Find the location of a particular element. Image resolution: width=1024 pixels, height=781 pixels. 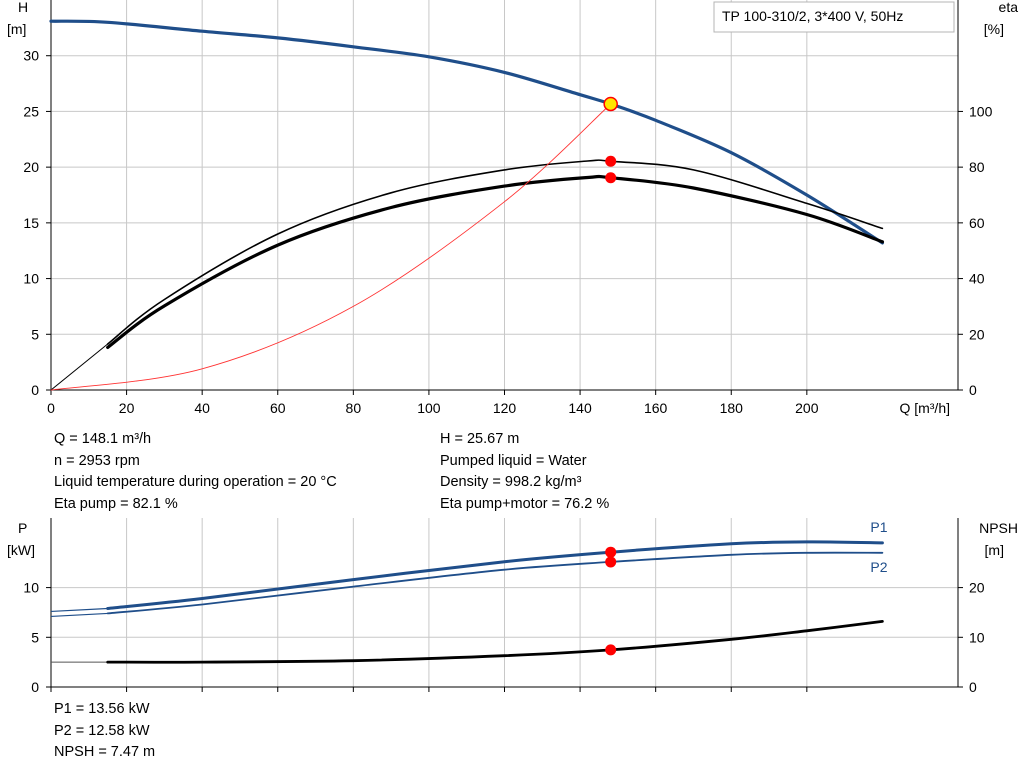

bottom-y-right-unit: [m] is located at coordinates (994, 550).